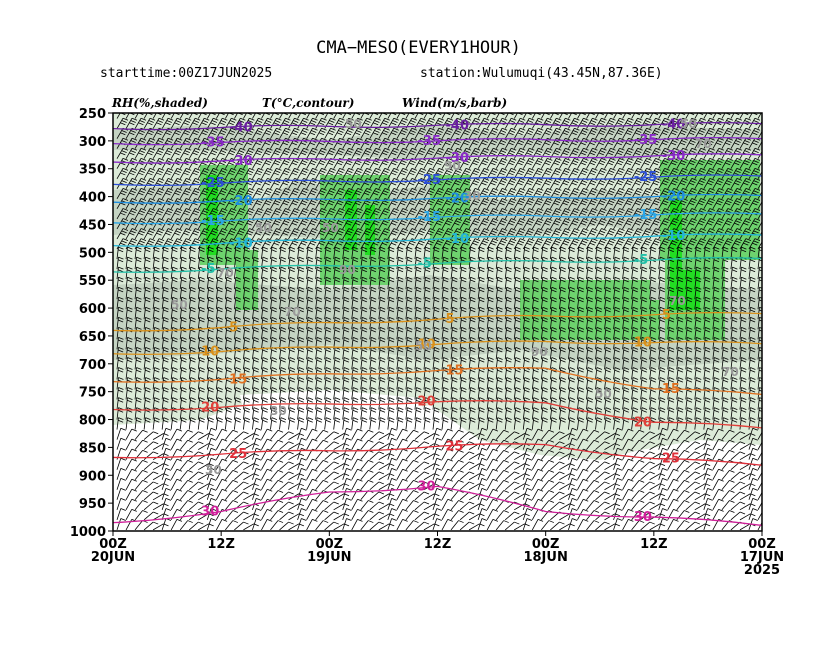 This screenshot has height=647, width=837. What do you see at coordinates (458, 239) in the screenshot?
I see `contour-label: -10` at bounding box center [458, 239].